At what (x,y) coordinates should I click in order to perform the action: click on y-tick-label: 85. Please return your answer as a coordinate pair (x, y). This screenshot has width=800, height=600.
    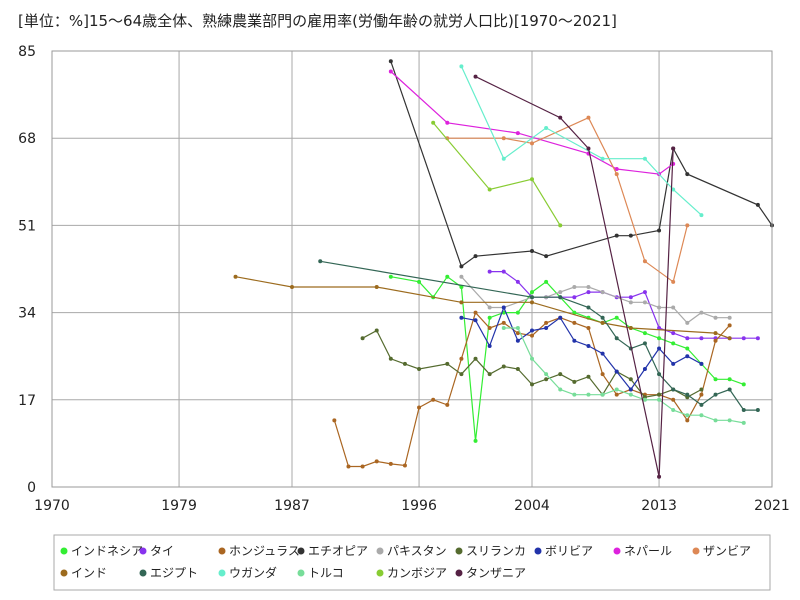
    Looking at the image, I should click on (27, 52).